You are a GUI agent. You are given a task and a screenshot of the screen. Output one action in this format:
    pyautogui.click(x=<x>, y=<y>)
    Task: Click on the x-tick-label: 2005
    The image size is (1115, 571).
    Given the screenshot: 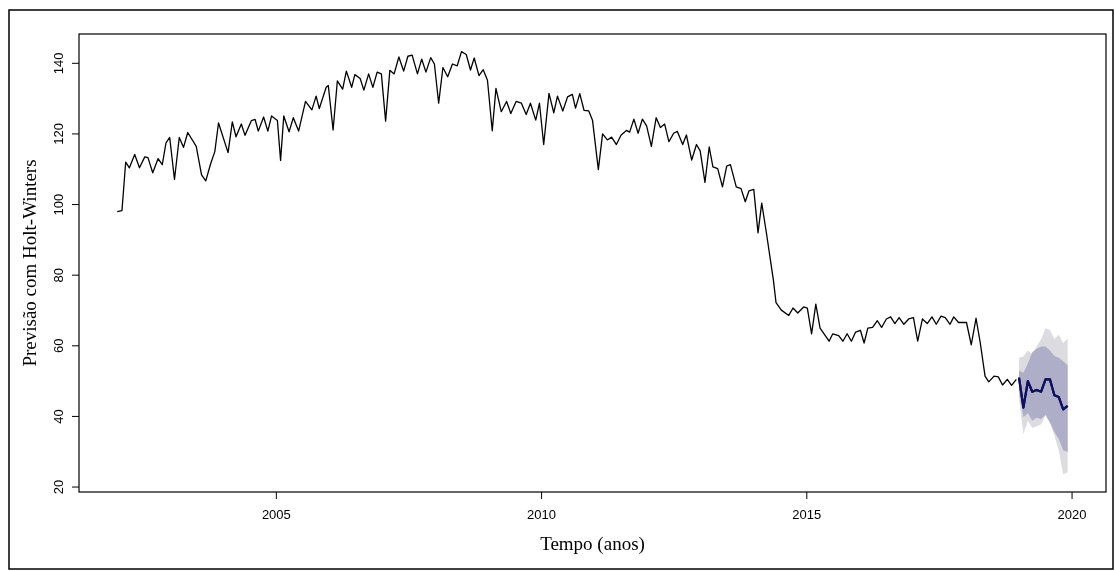 What is the action you would take?
    pyautogui.click(x=276, y=514)
    